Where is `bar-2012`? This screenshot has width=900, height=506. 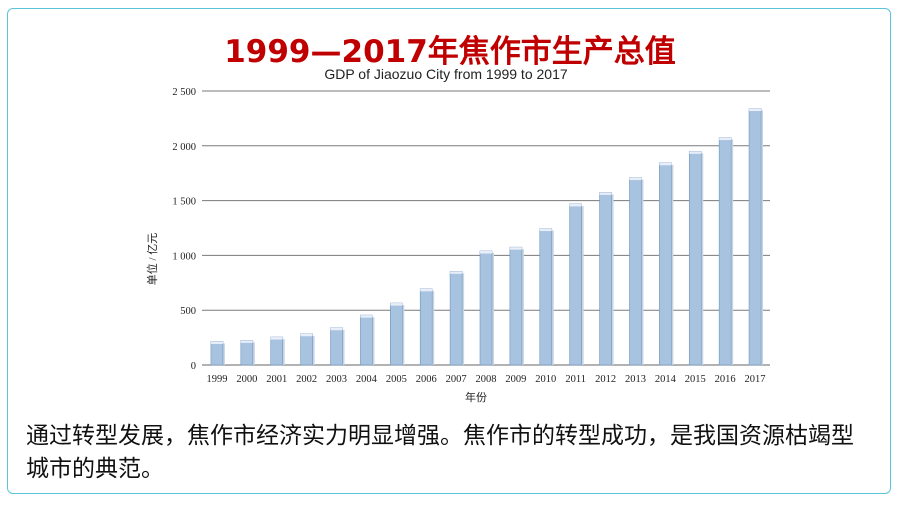 bar-2012 is located at coordinates (605, 279).